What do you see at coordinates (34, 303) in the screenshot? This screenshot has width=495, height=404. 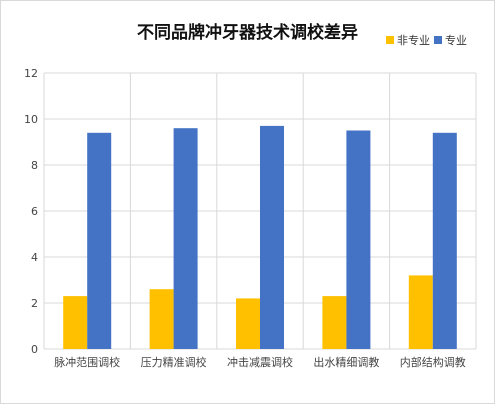 I see `y-tick-label-1: 2` at bounding box center [34, 303].